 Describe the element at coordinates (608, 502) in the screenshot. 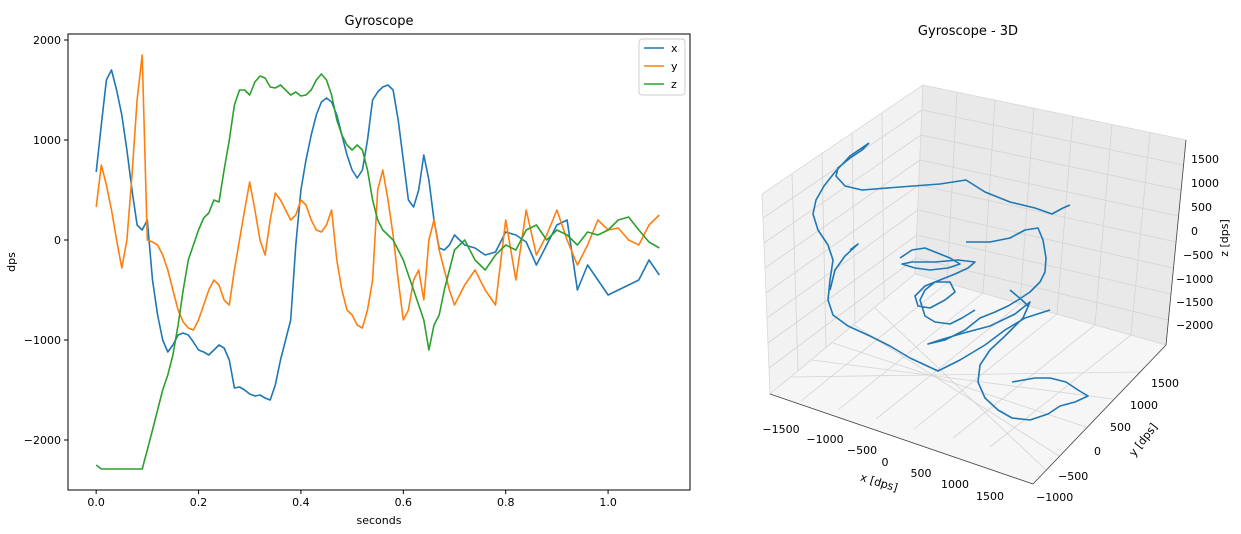

I see `x-tick-label: 1.0` at that location.